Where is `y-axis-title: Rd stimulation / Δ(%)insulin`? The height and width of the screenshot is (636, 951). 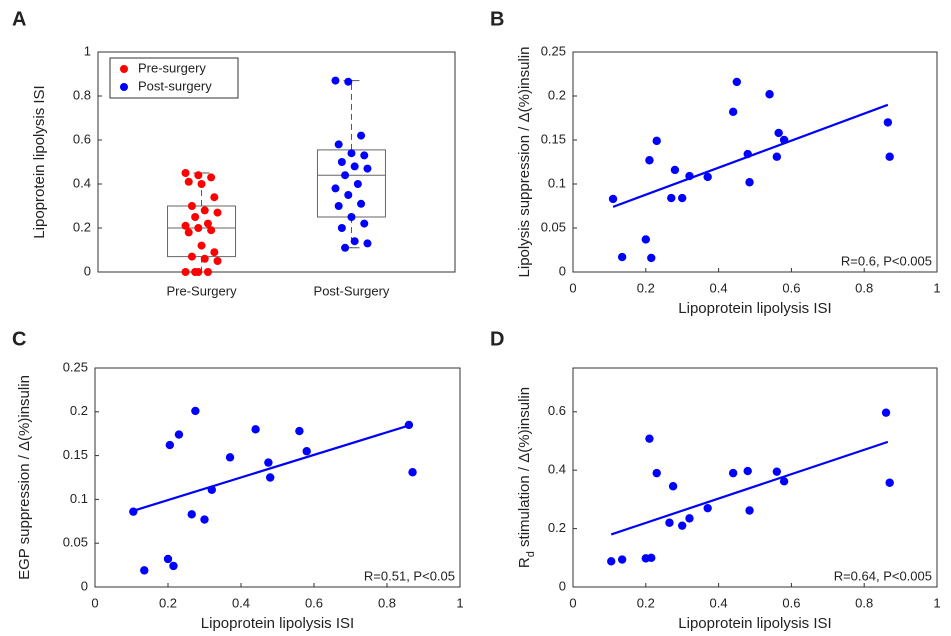
y-axis-title: Rd stimulation / Δ(%)insulin is located at coordinates (526, 477).